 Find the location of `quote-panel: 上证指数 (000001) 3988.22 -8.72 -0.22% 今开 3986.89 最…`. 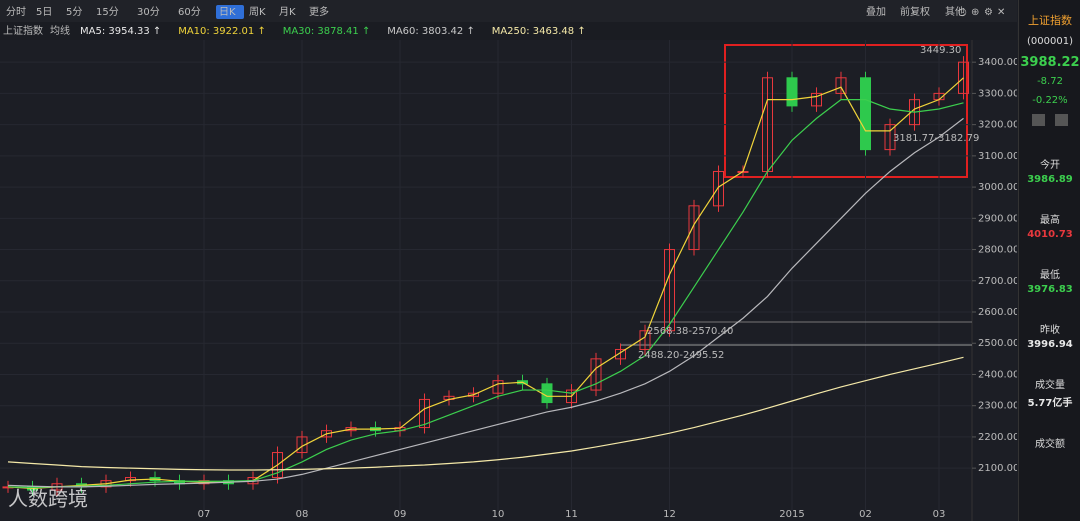

quote-panel: 上证指数 (000001) 3988.22 -8.72 -0.22% 今开 3986.89 最… is located at coordinates (1049, 260).